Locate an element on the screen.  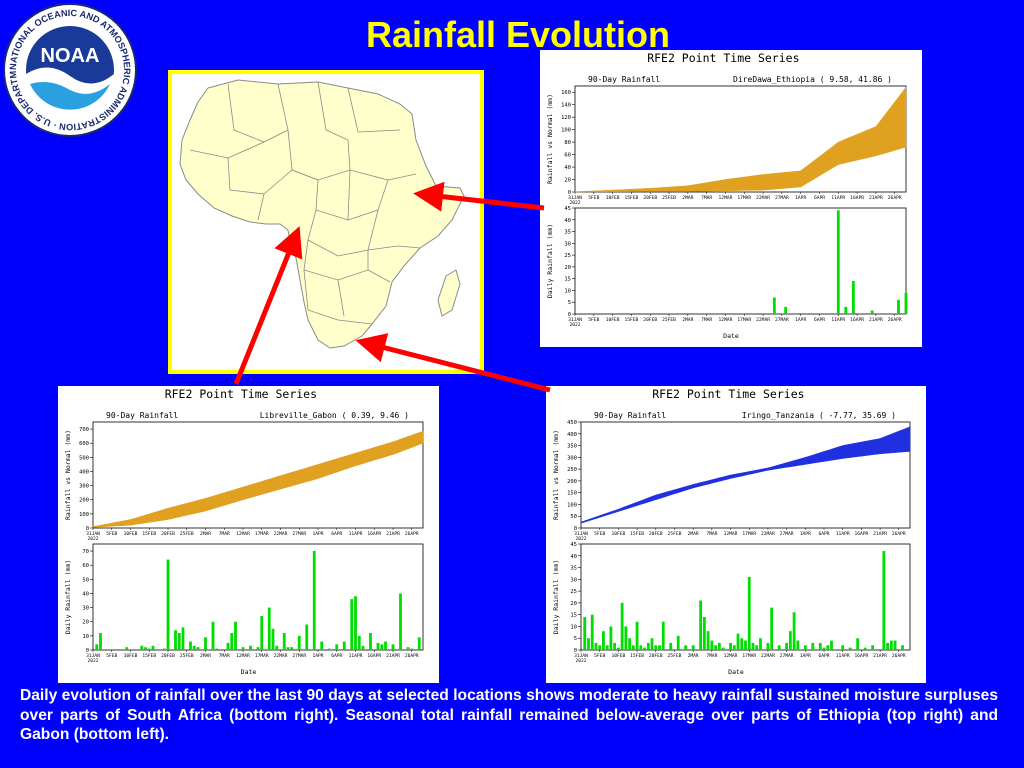
y-tick-label: 40 is located at coordinates (573, 557).